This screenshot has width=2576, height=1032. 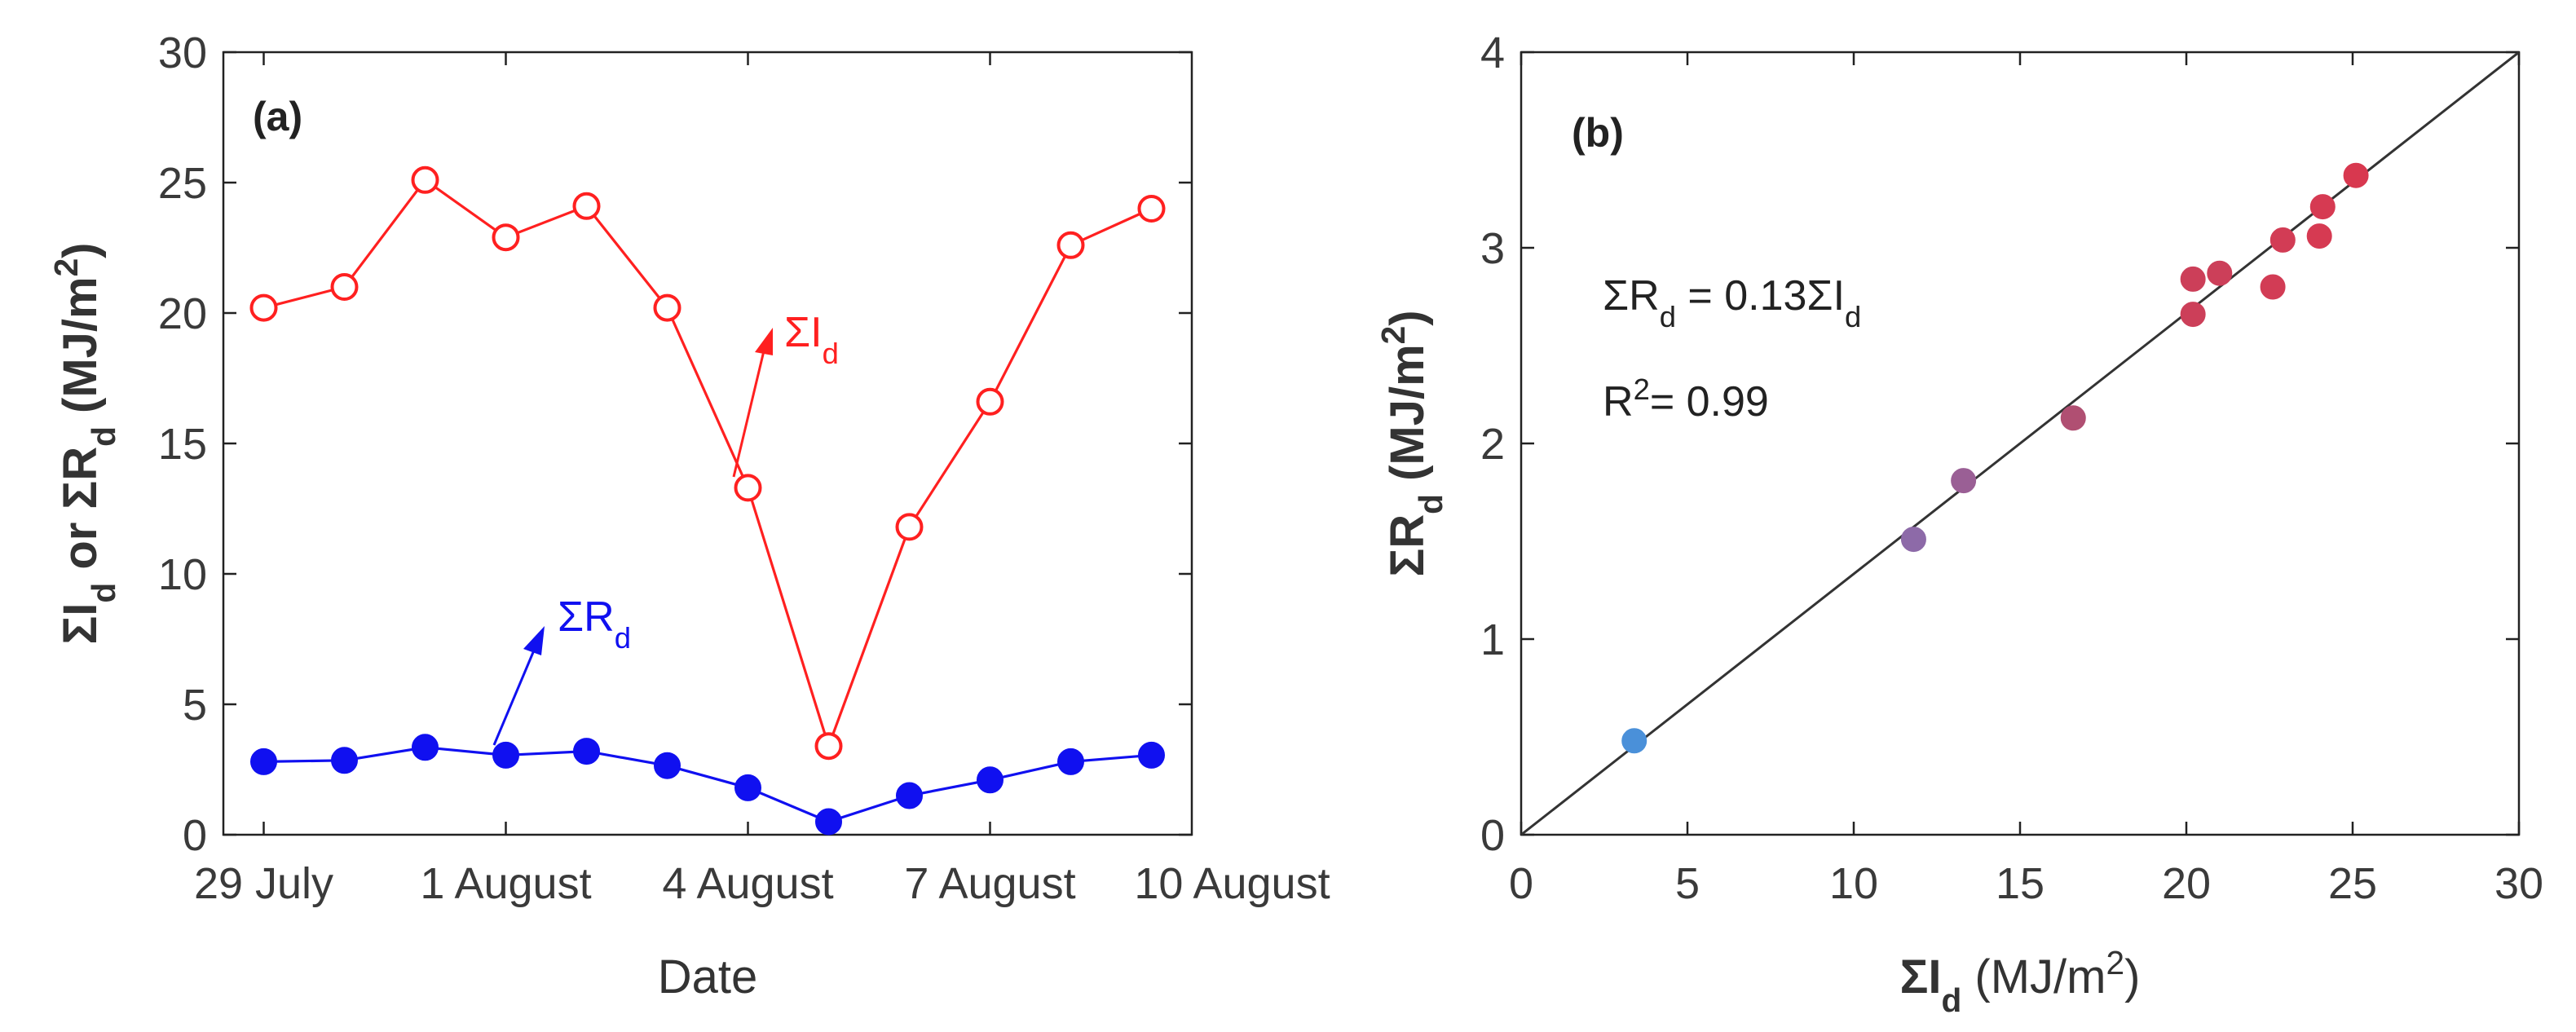 I want to click on panel-b-y-axis-title: ΣRd (MJ/m2), so click(x=1411, y=443).